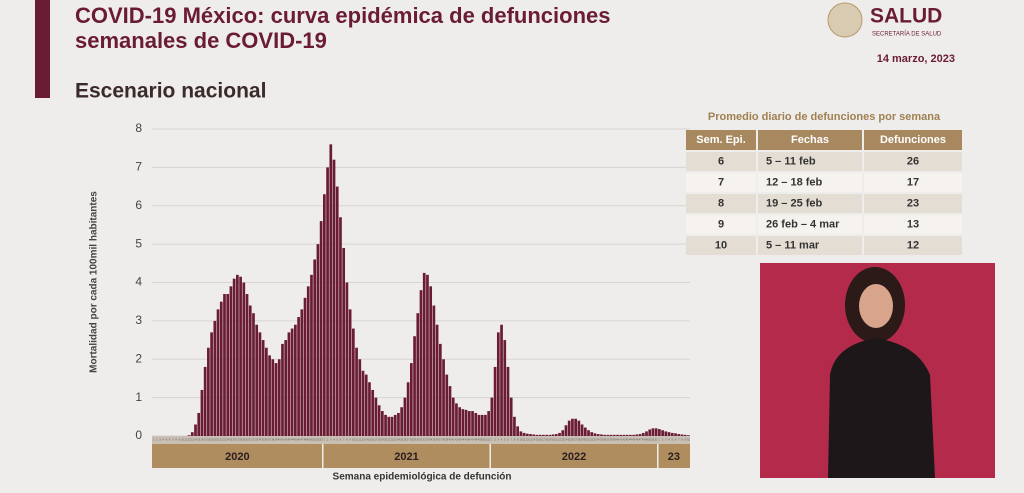  I want to click on y-tick-label: 6, so click(138, 205).